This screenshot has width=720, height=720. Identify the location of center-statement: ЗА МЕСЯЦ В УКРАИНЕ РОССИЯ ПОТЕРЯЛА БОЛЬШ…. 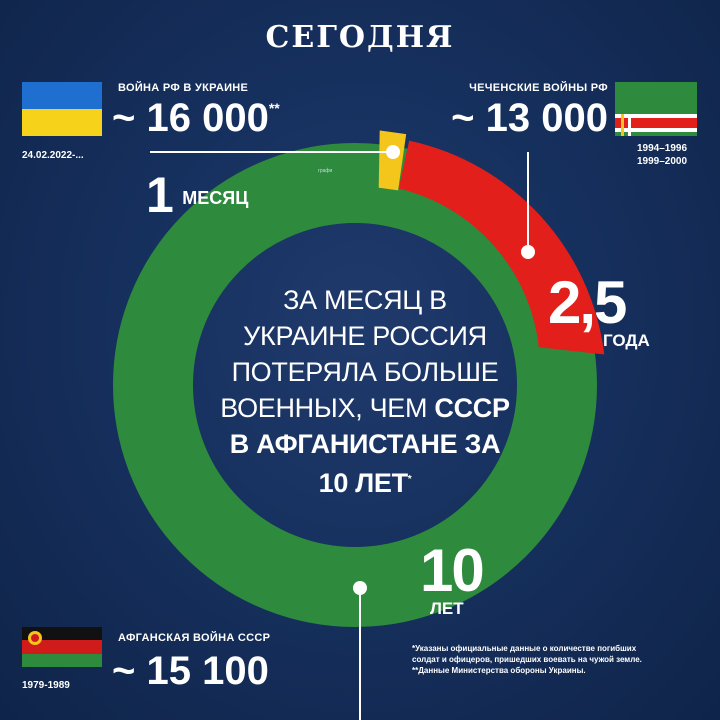
(365, 391).